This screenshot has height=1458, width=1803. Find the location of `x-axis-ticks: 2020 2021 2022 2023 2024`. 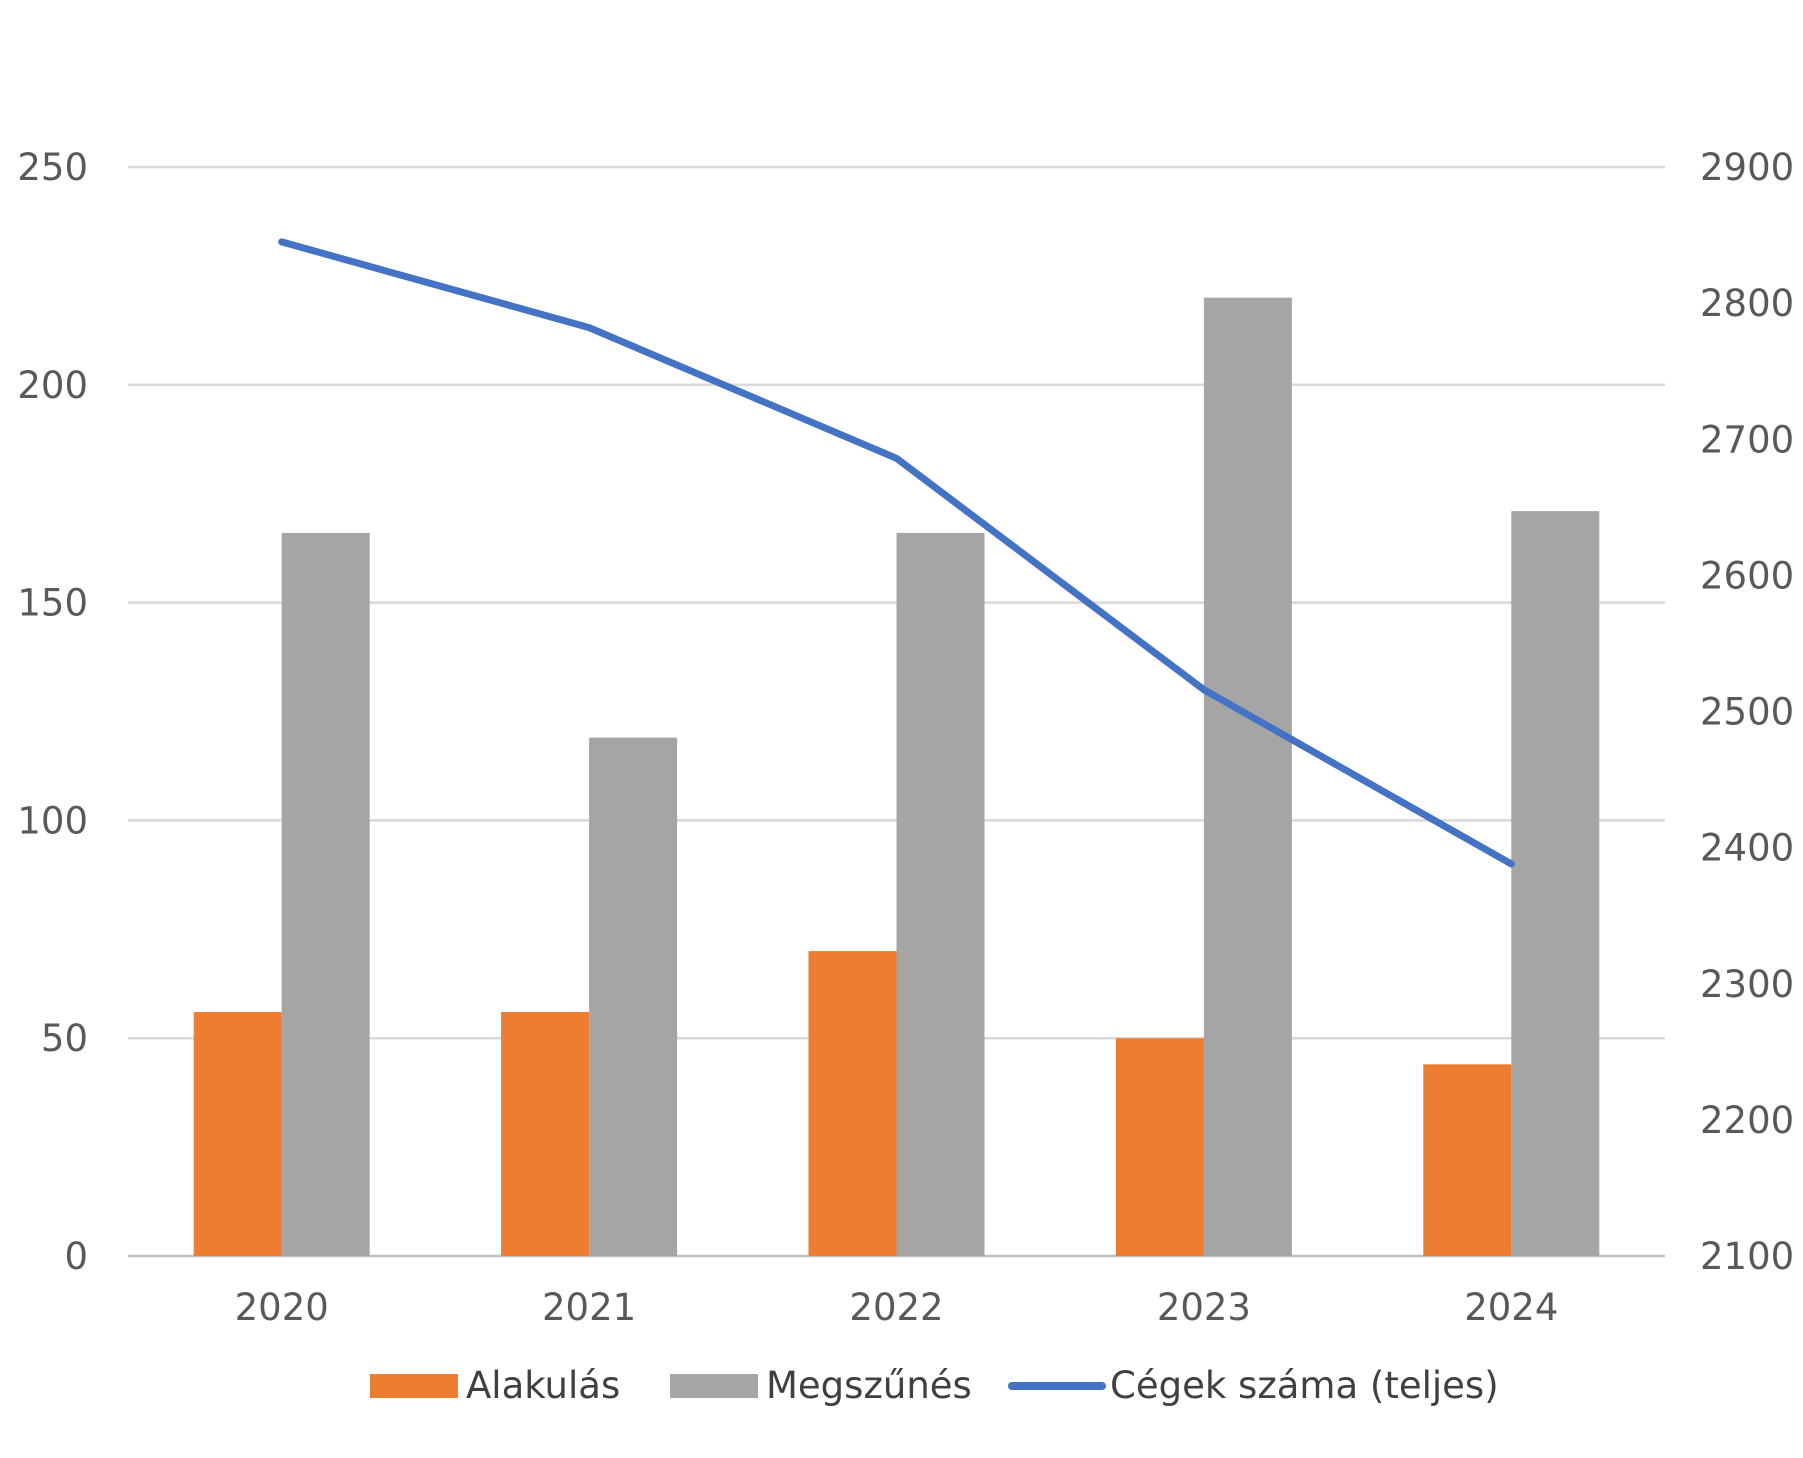

x-axis-ticks: 2020 2021 2022 2023 2024 is located at coordinates (897, 1307).